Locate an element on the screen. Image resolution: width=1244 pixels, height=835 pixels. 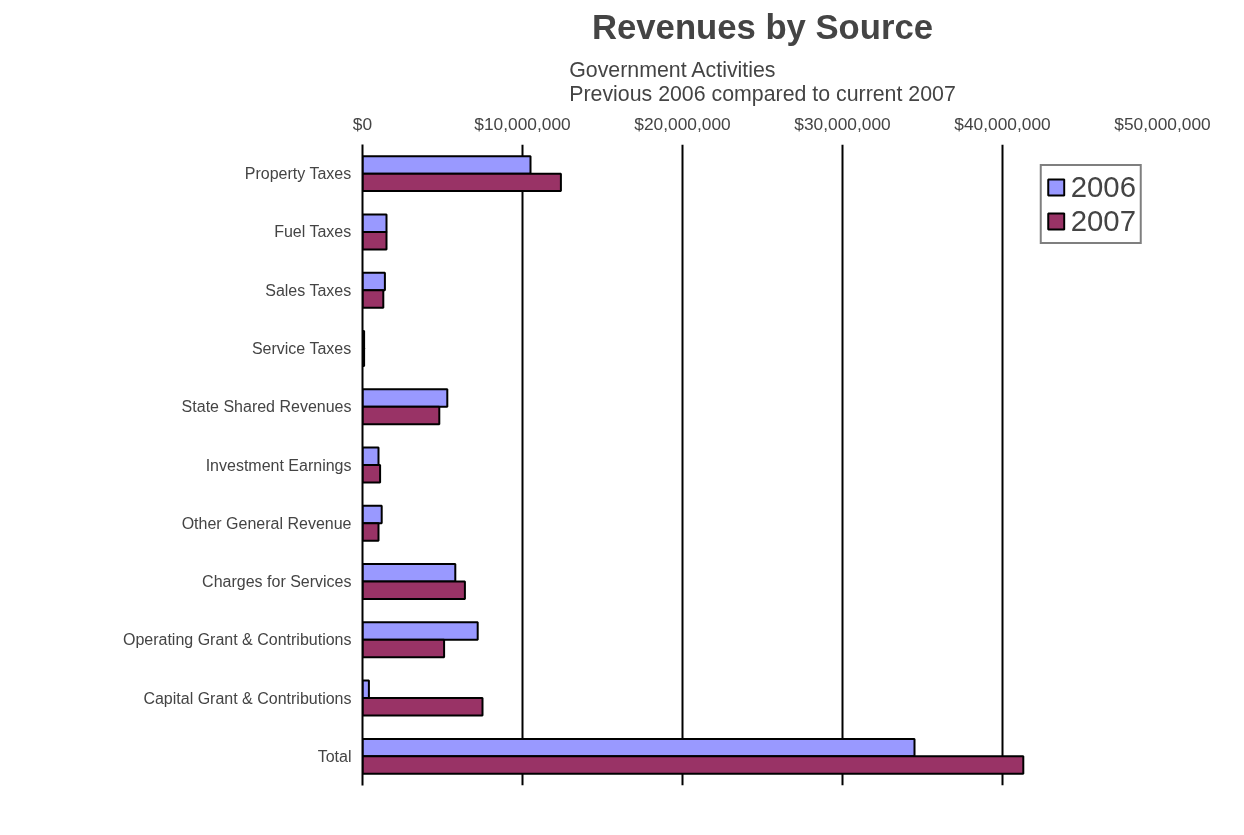
y-tick-label: Other General Revenue is located at coordinates (266, 523).